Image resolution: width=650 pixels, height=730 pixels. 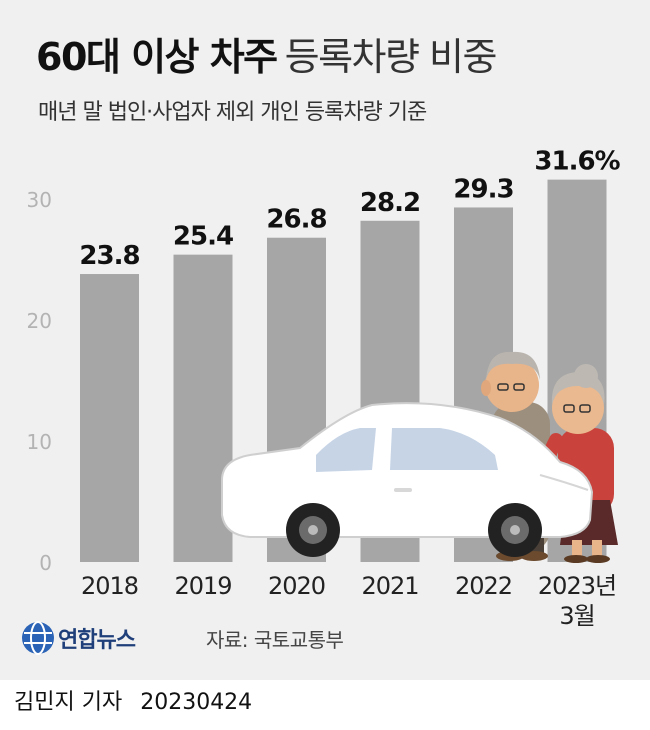 I want to click on y-tick-label: 30, so click(x=39, y=200).